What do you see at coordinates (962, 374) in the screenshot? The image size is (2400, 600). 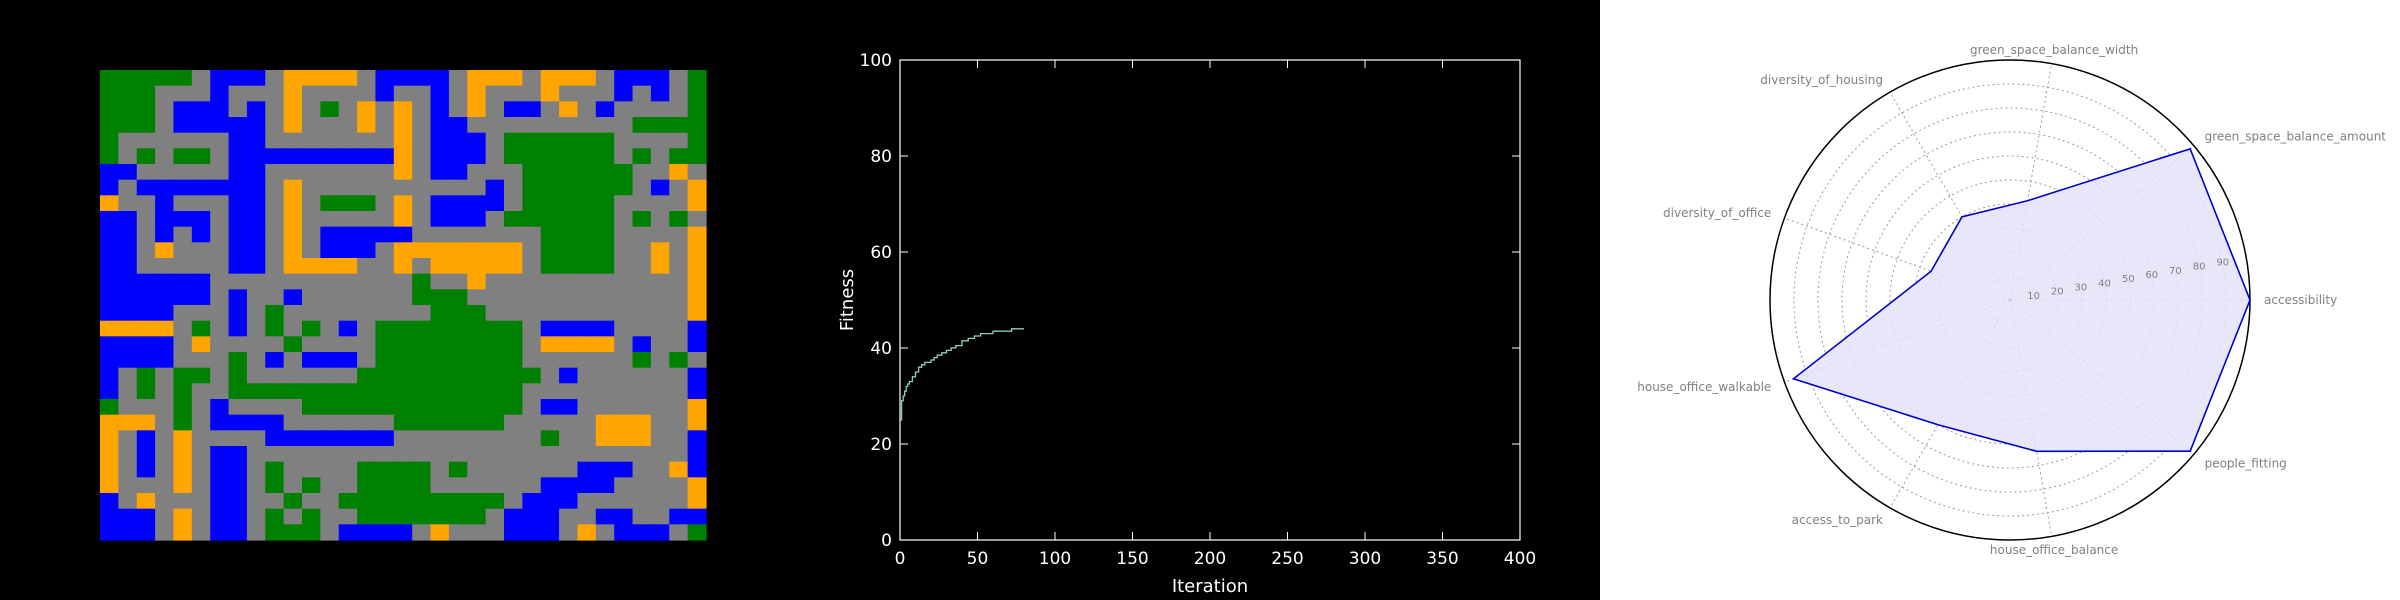 I see `fitness-series-line` at bounding box center [962, 374].